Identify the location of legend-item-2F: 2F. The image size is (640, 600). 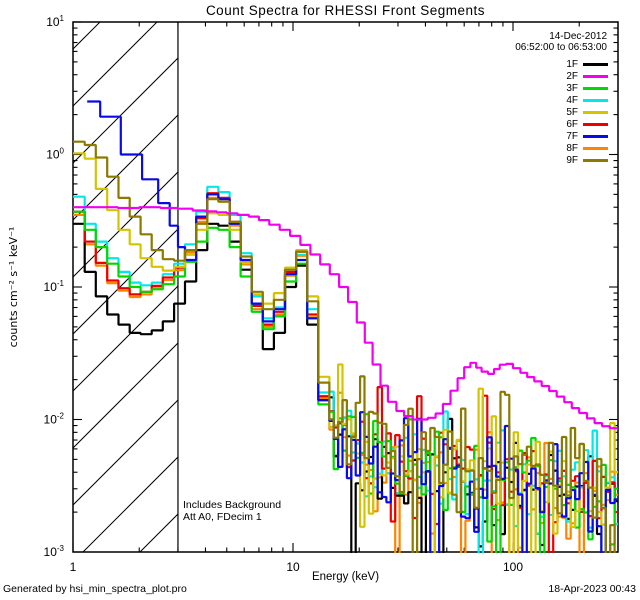
(587, 76).